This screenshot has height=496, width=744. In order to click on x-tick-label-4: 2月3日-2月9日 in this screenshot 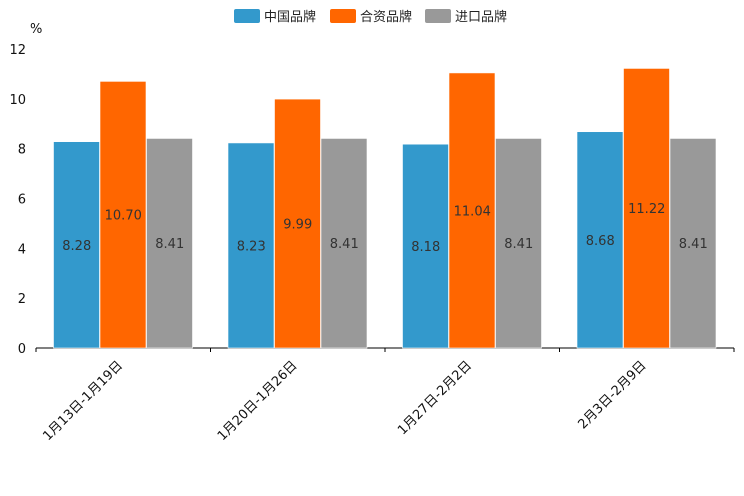, I will do `click(612, 395)`.